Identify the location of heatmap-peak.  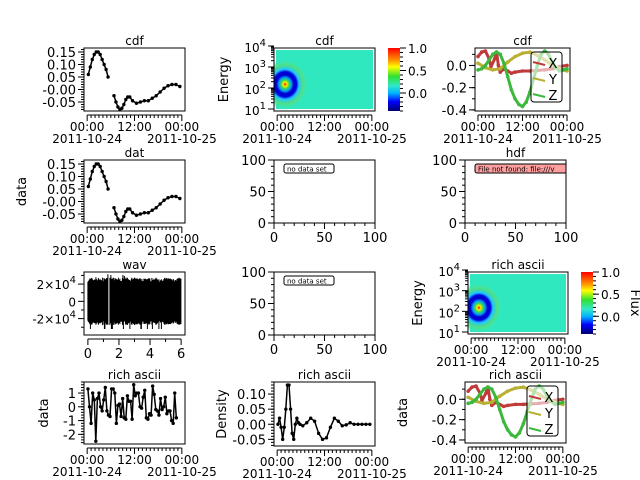
(485, 307).